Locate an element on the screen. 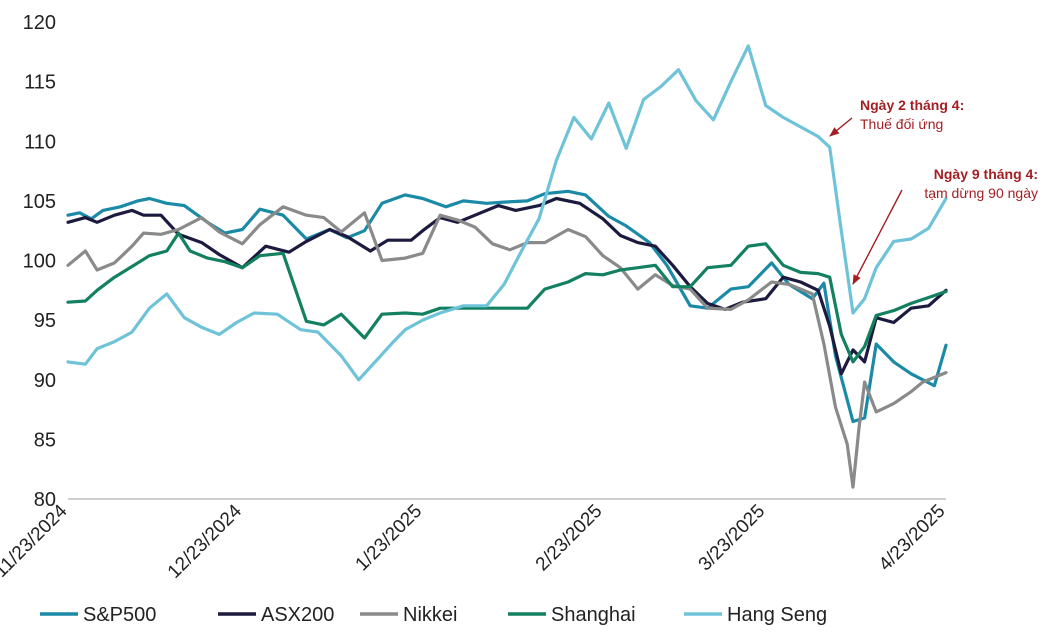  x-tick-label: 1/23/2025 is located at coordinates (389, 538).